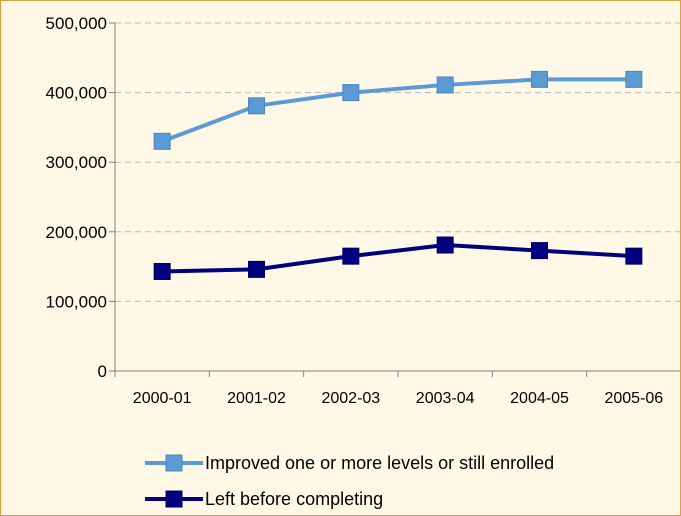 This screenshot has width=681, height=516. I want to click on y-tick-label: 300,000, so click(76, 162).